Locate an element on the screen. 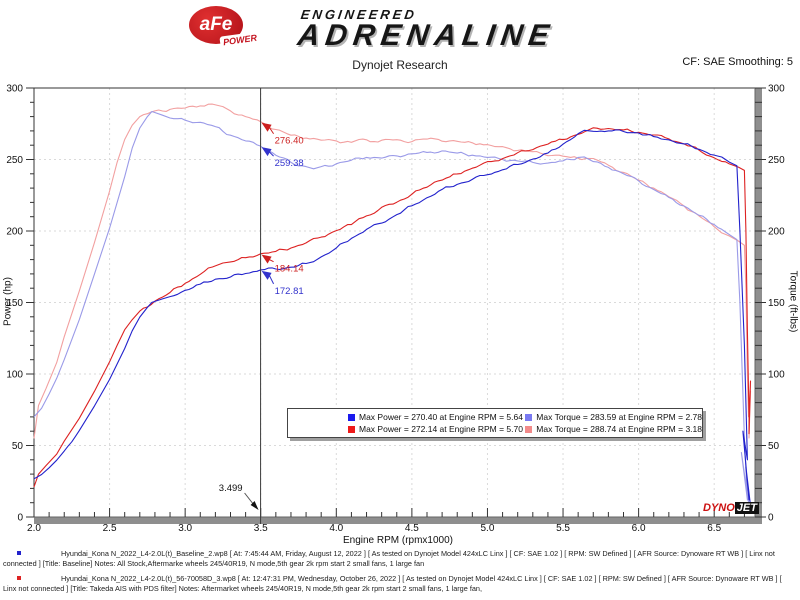  y-tick-label-left: 100 is located at coordinates (14, 375).